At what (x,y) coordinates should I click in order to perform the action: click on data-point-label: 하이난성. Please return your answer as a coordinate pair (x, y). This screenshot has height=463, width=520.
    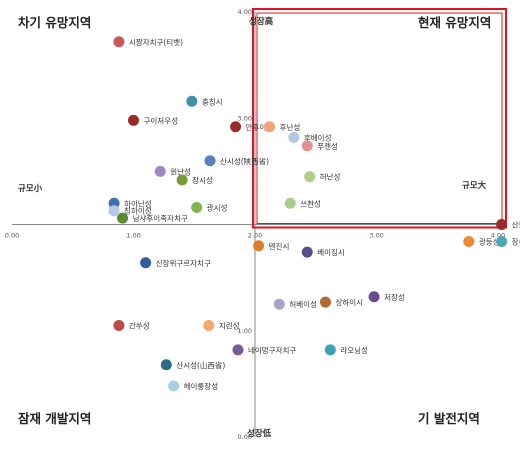
    Looking at the image, I should click on (138, 203).